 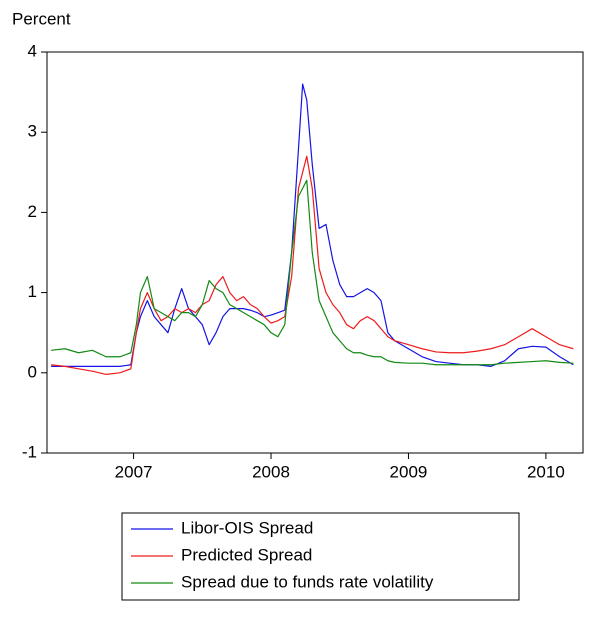 What do you see at coordinates (546, 471) in the screenshot?
I see `x-tick-label: 2010` at bounding box center [546, 471].